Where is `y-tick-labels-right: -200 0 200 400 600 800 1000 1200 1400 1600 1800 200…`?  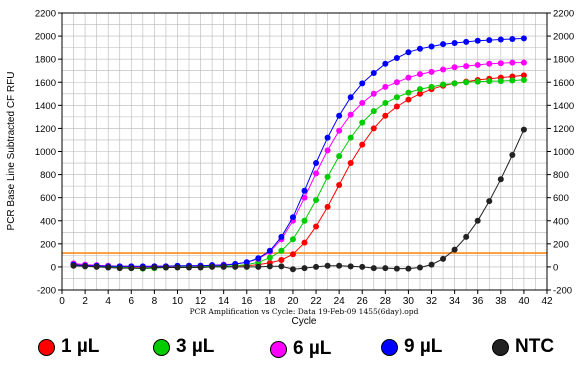
y-tick-labels-right: -200 0 200 400 600 800 1000 1200 1400 1600 1800 200… is located at coordinates (560, 153).